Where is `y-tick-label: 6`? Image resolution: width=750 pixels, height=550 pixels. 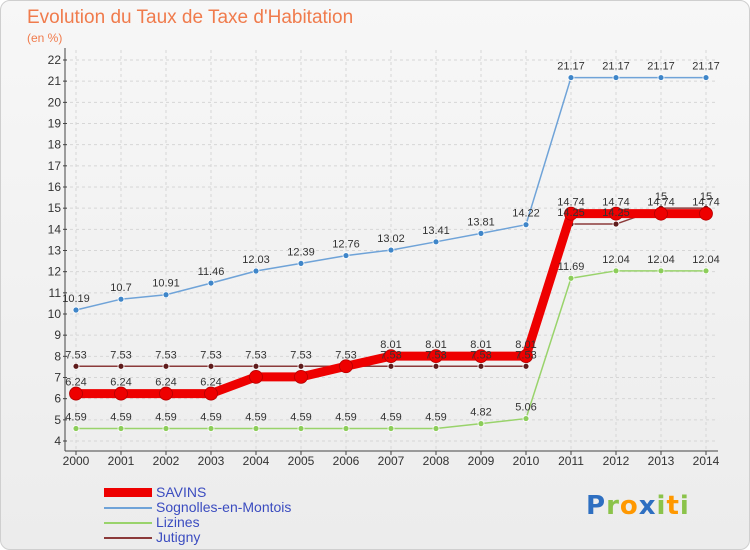
y-tick-label: 6 is located at coordinates (57, 399).